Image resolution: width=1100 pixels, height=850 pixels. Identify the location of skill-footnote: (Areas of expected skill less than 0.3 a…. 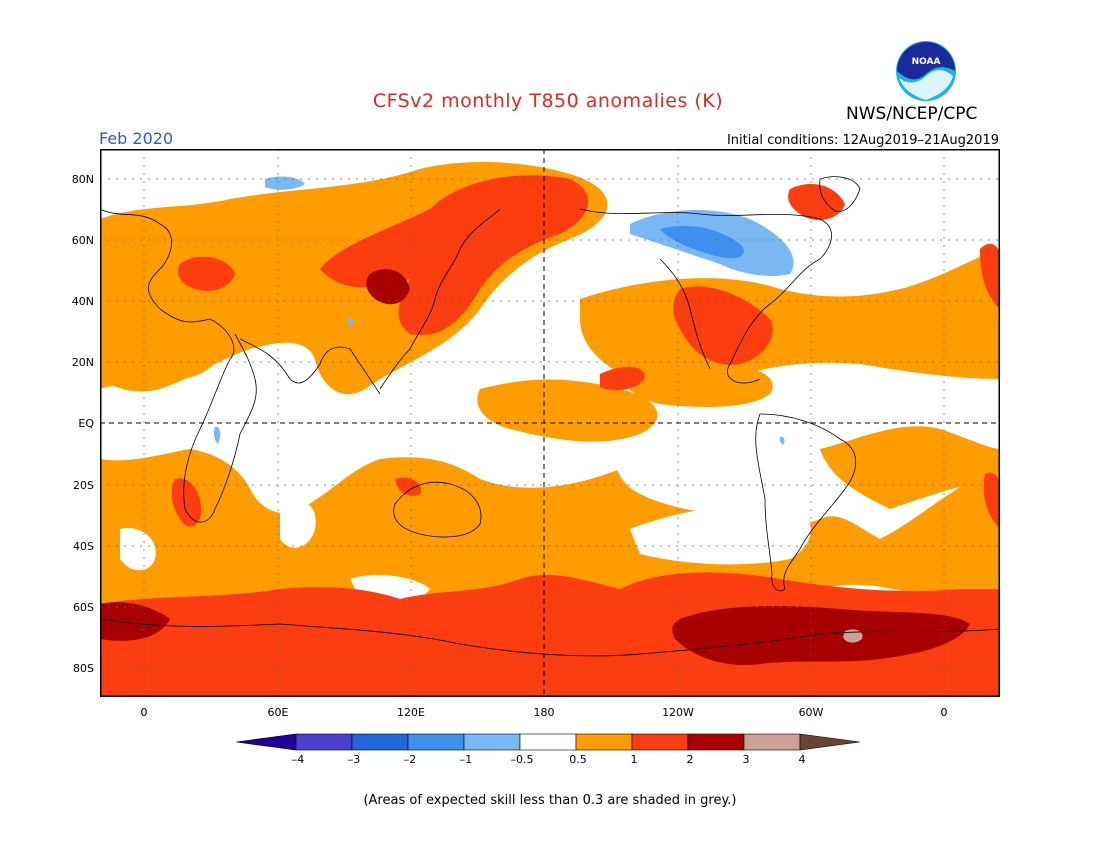
(550, 800).